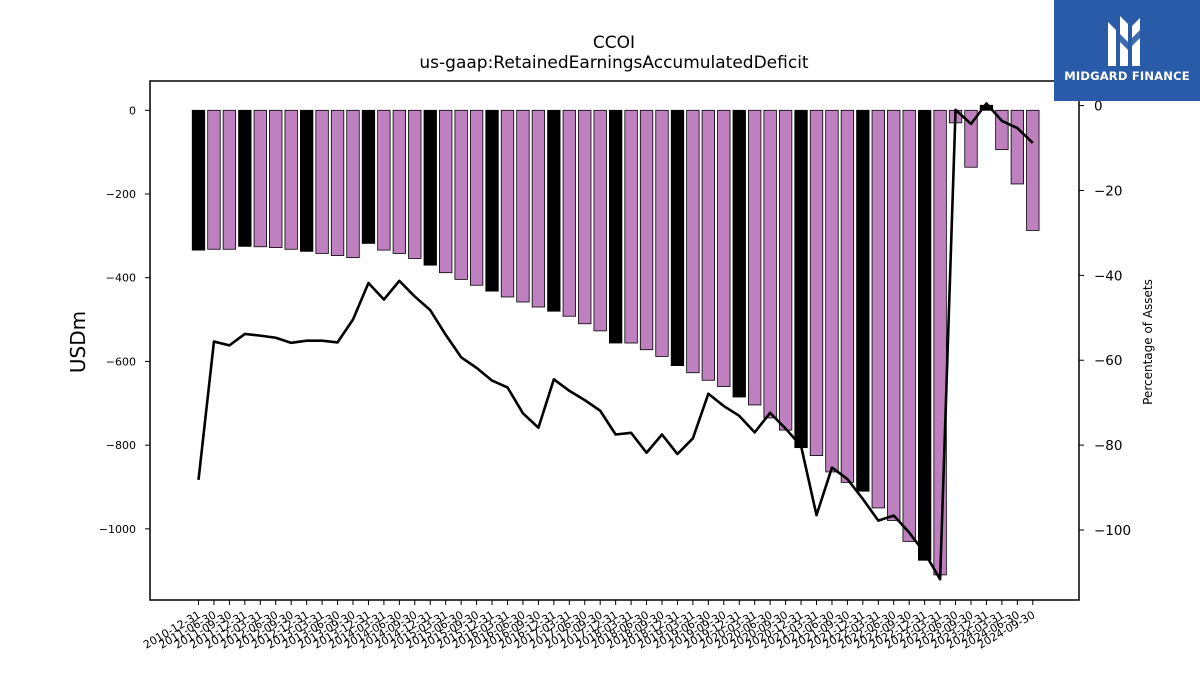  What do you see at coordinates (121, 445) in the screenshot?
I see `left-tick-label: −800` at bounding box center [121, 445].